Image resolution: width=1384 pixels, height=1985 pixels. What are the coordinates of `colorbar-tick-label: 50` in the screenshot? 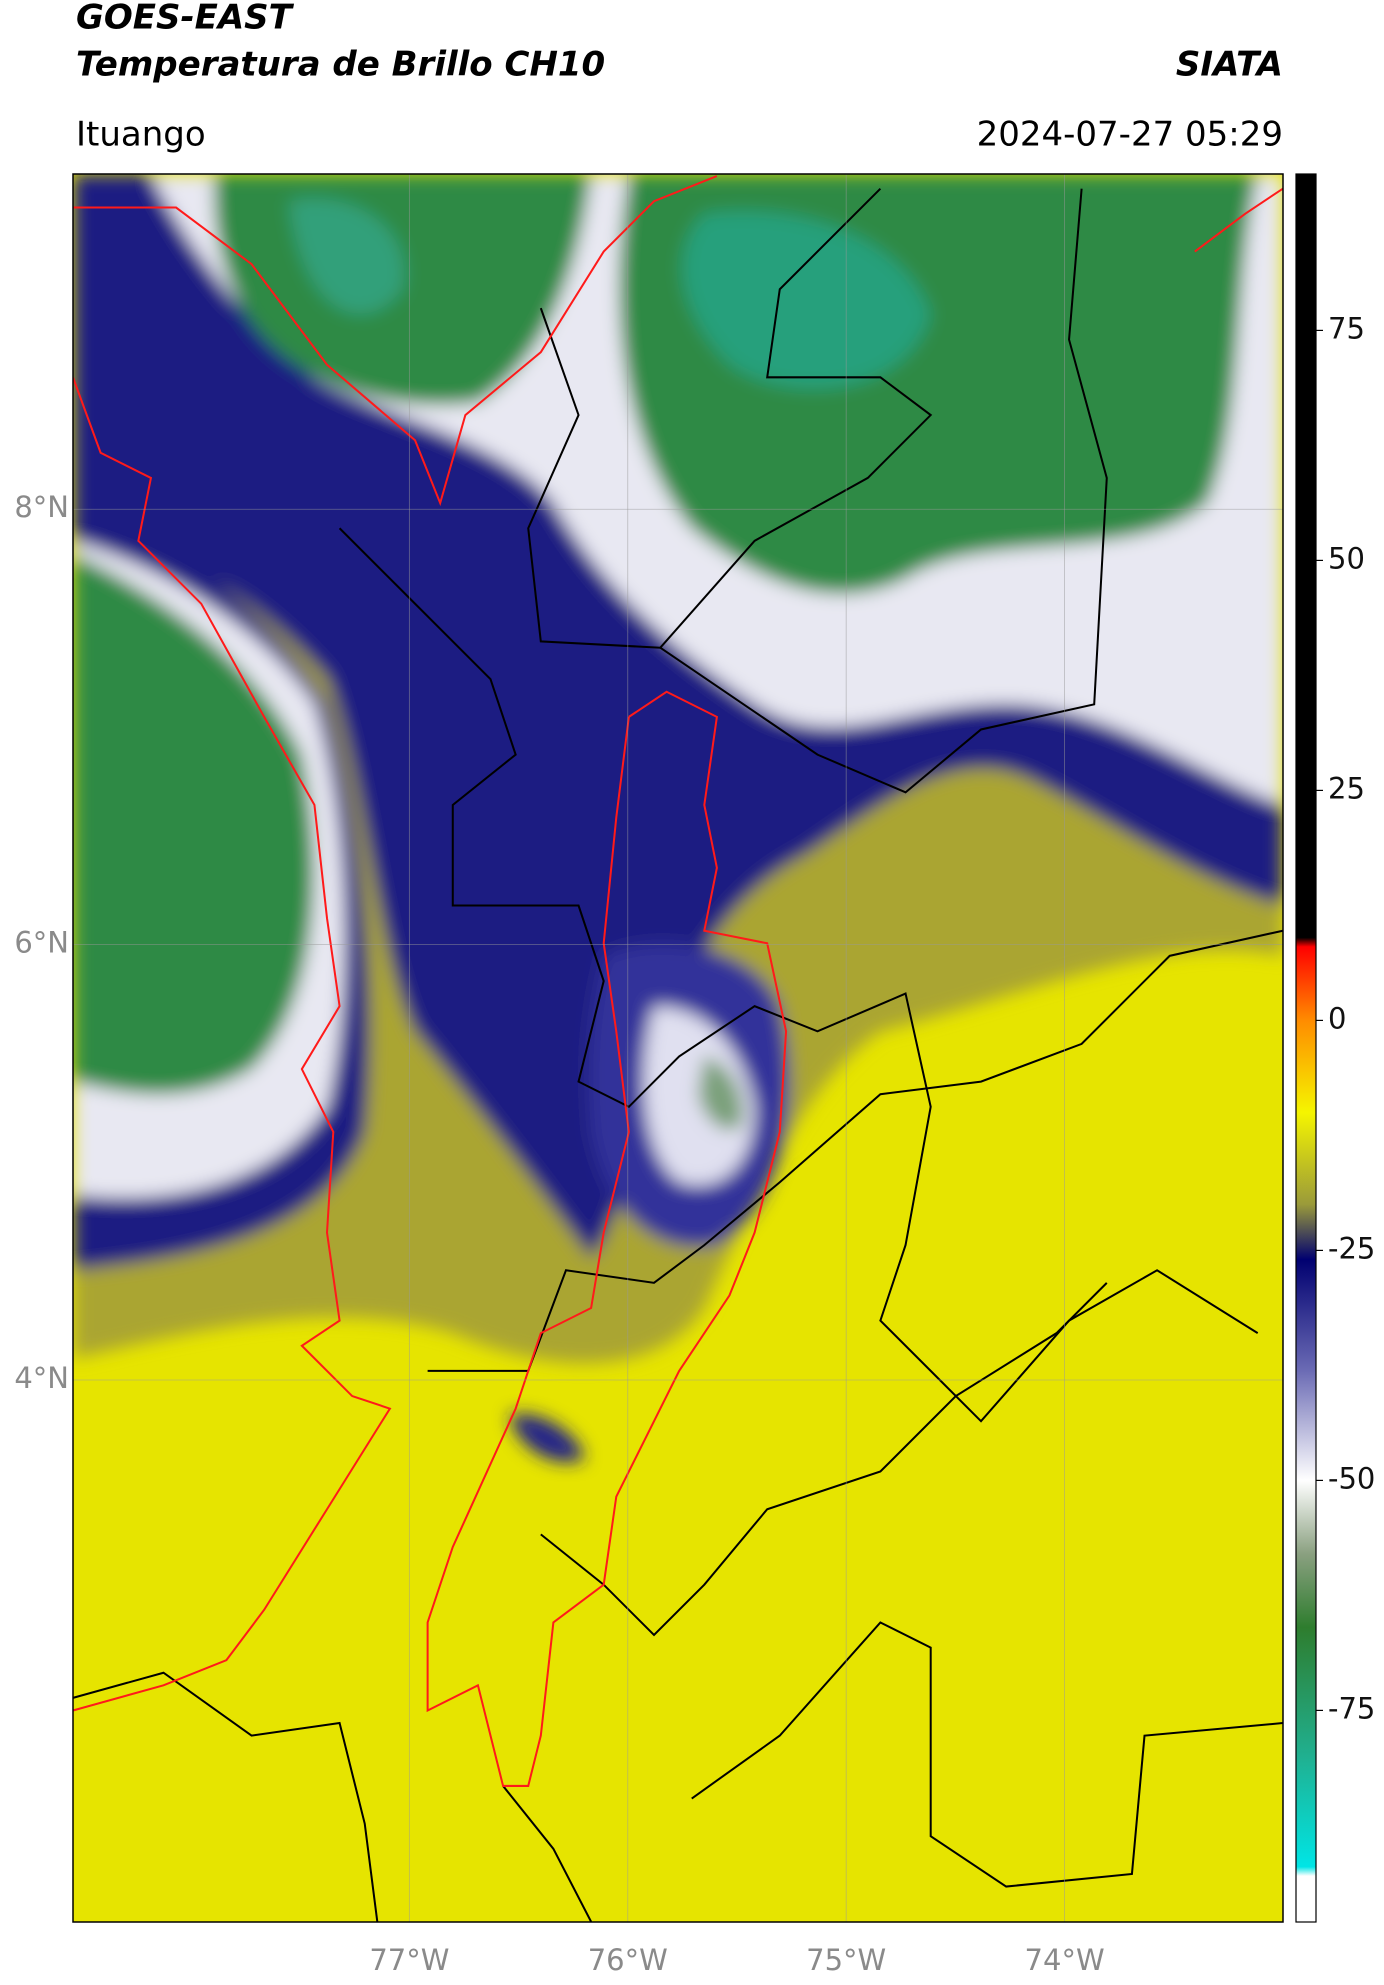 It's located at (1346, 558).